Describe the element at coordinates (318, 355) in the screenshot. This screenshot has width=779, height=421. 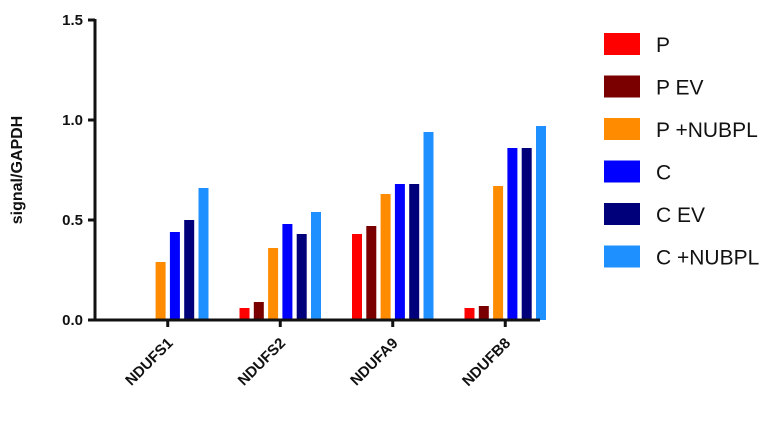
I see `x-category-labels: NDUFS1 NDUFS2 NDUFA9 NDUFB8` at that location.